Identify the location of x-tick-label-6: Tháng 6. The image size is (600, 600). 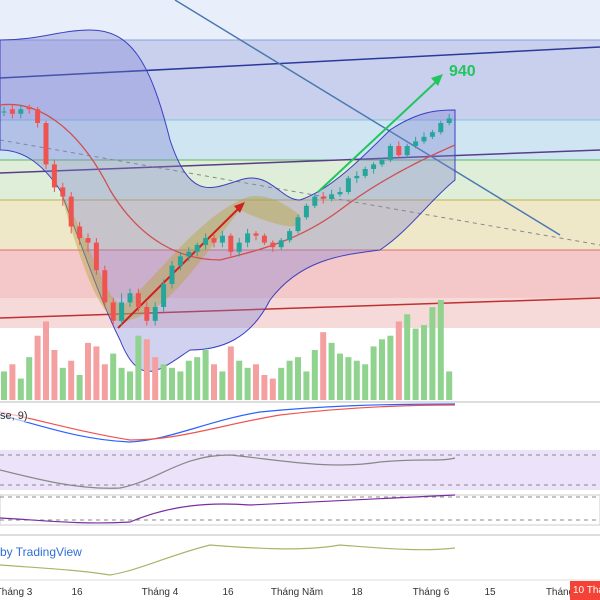
(431, 592).